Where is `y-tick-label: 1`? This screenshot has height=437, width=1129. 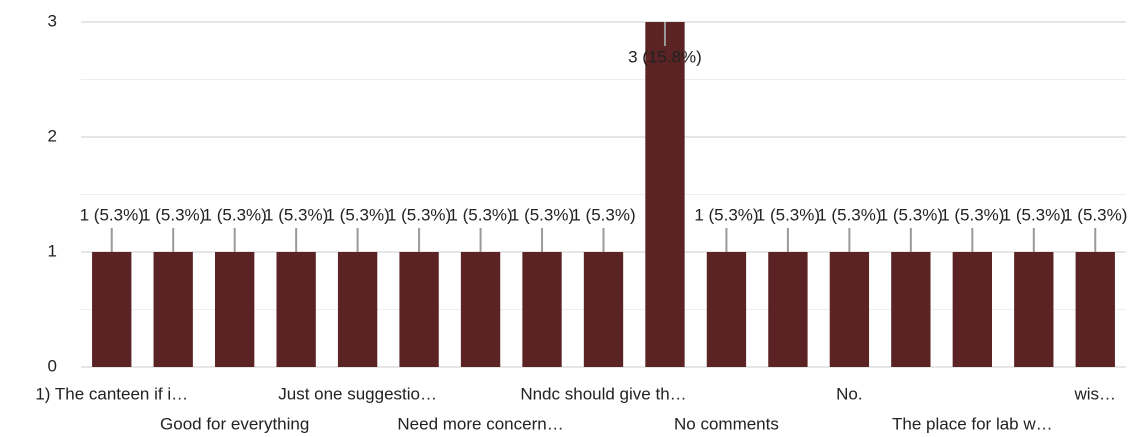
y-tick-label: 1 is located at coordinates (52, 250).